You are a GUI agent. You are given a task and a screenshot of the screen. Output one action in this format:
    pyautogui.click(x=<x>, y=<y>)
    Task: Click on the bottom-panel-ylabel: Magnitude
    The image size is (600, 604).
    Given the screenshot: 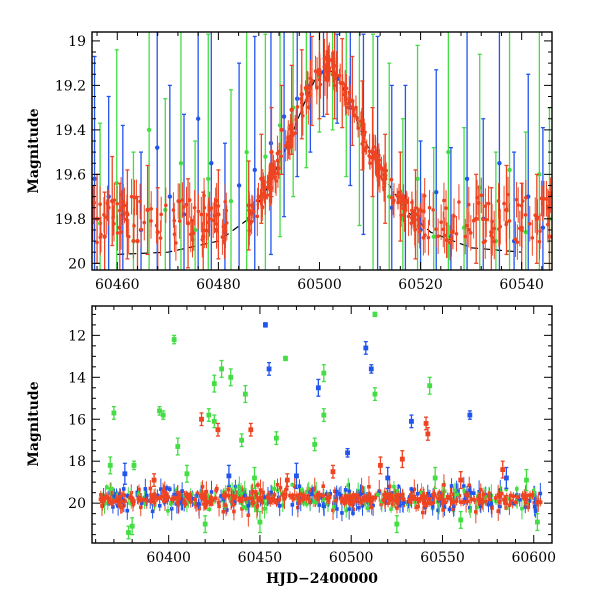 What is the action you would take?
    pyautogui.click(x=34, y=423)
    